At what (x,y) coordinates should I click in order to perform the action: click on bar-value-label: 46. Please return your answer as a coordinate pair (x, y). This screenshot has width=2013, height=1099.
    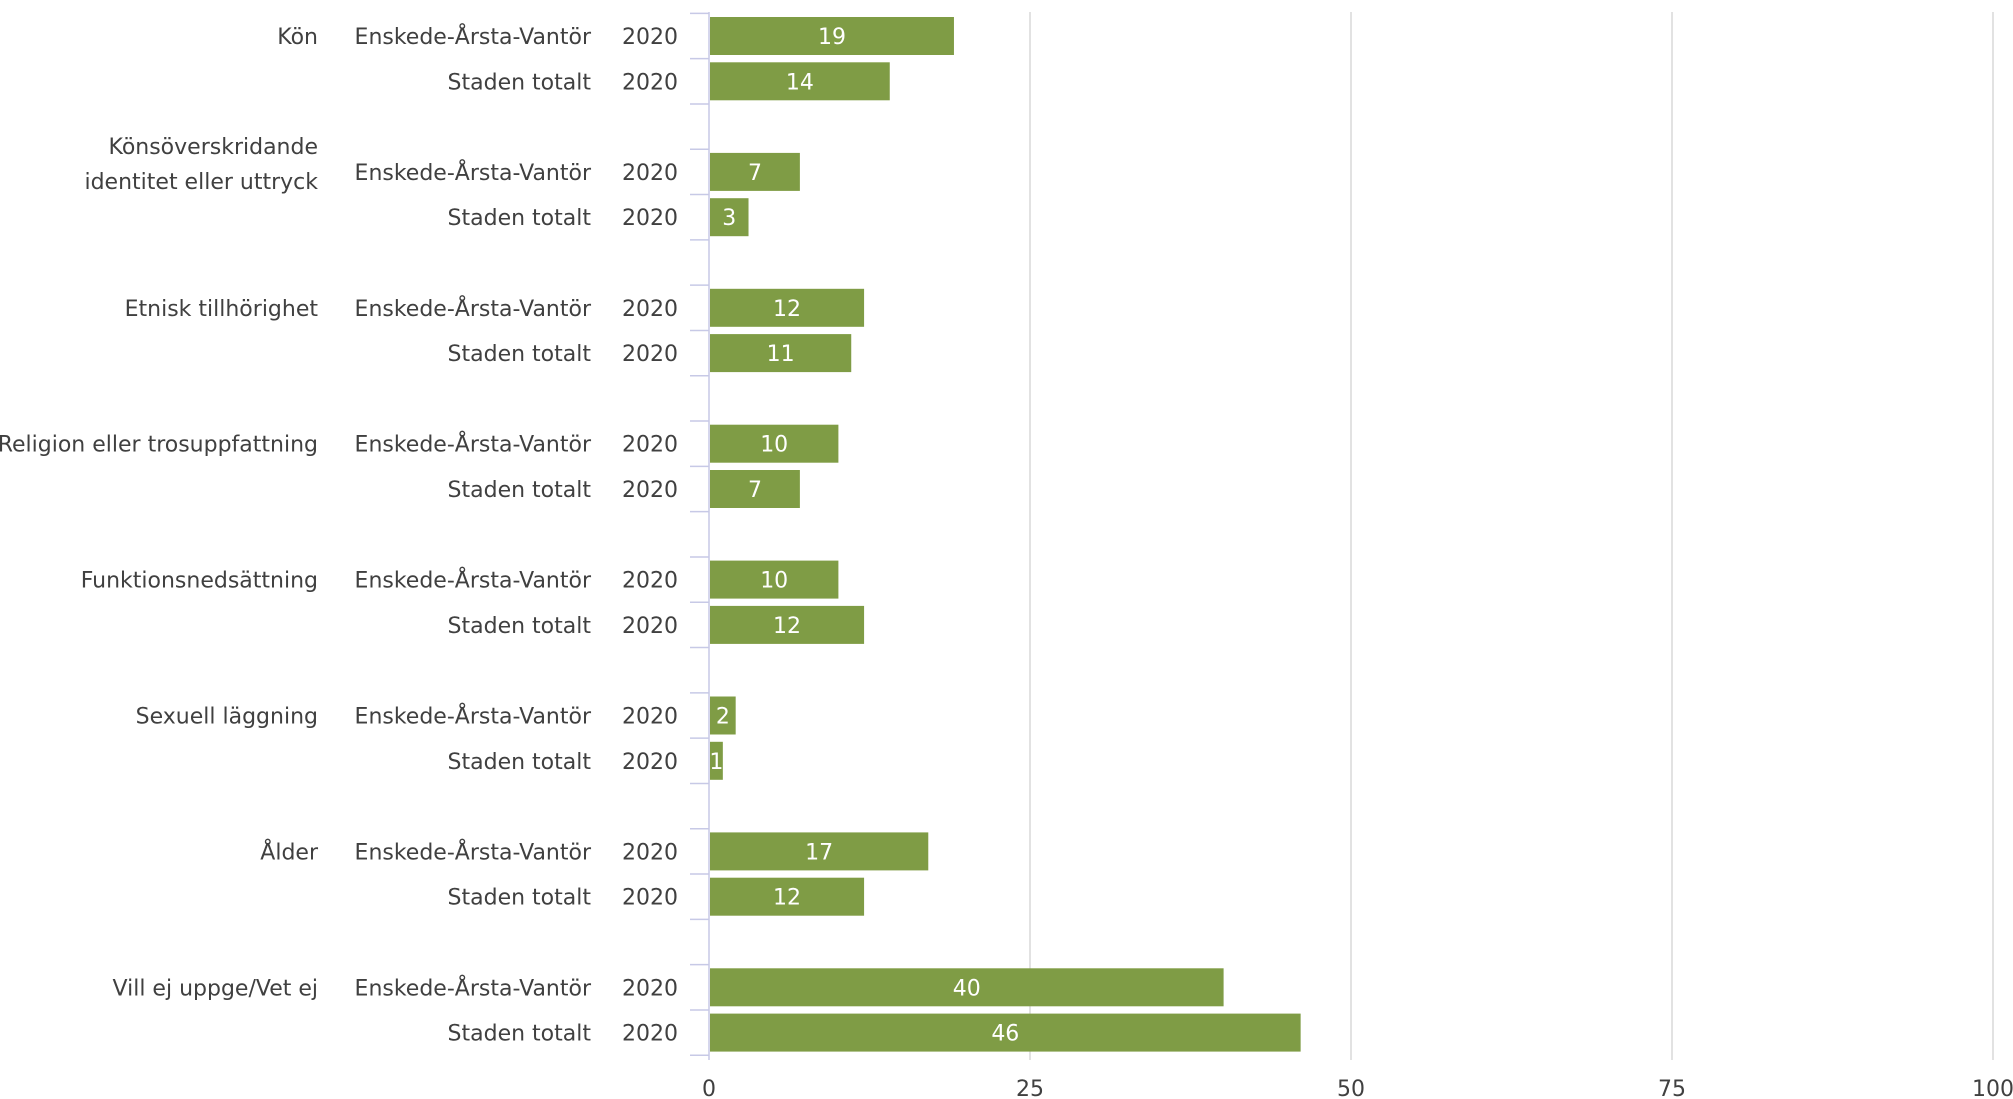
    Looking at the image, I should click on (1005, 1034).